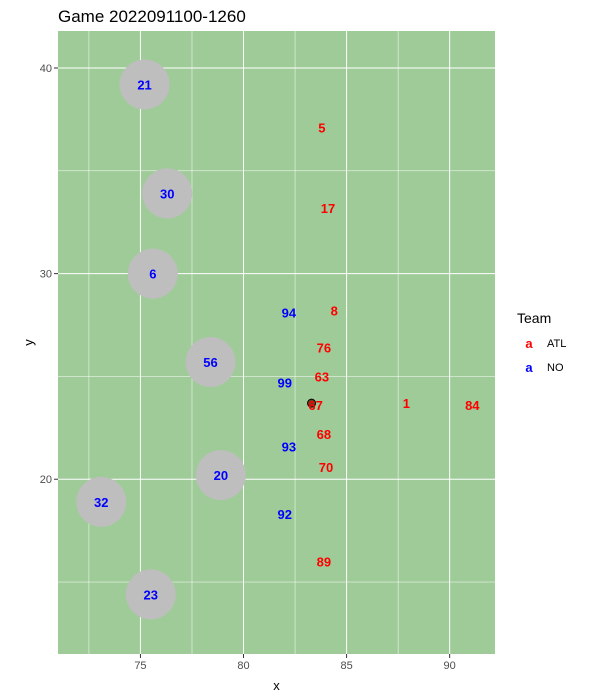 The image size is (596, 699). Describe the element at coordinates (285, 383) in the screenshot. I see `player-label-no: 99` at that location.